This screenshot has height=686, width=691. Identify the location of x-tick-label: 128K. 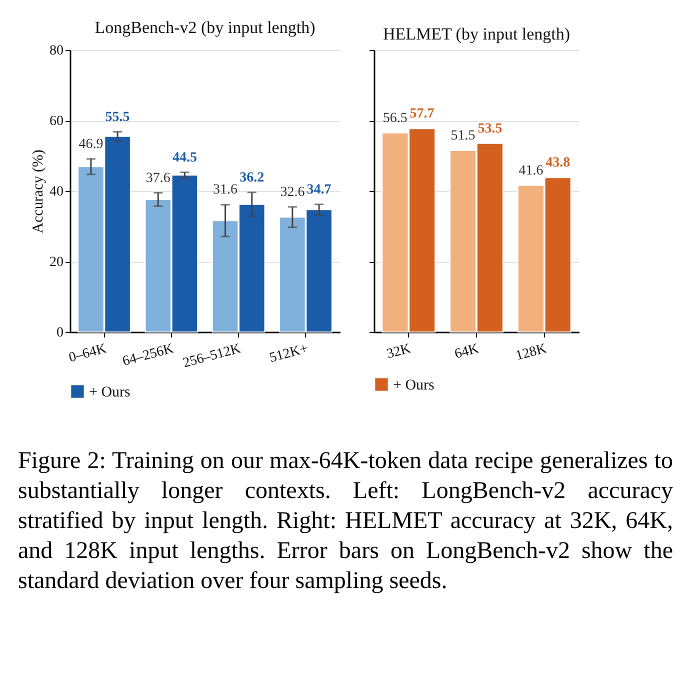
(531, 353).